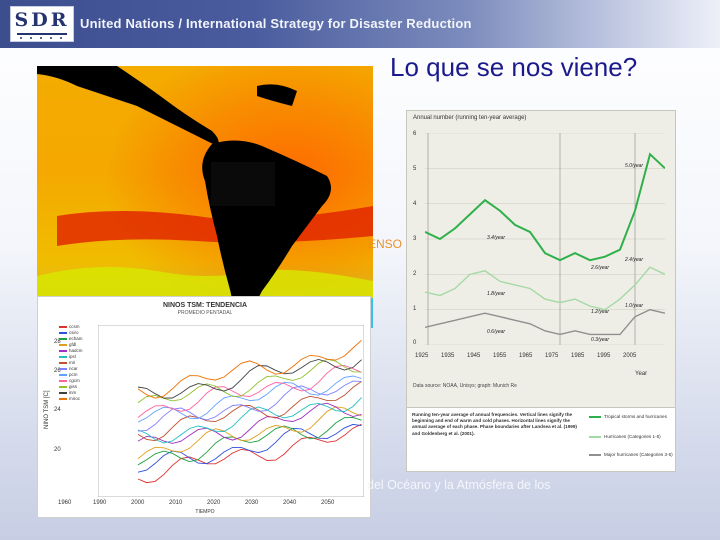 This screenshot has height=540, width=720. I want to click on legend-item-tropical-storms: Tropical storms and hurricanes, so click(628, 417).